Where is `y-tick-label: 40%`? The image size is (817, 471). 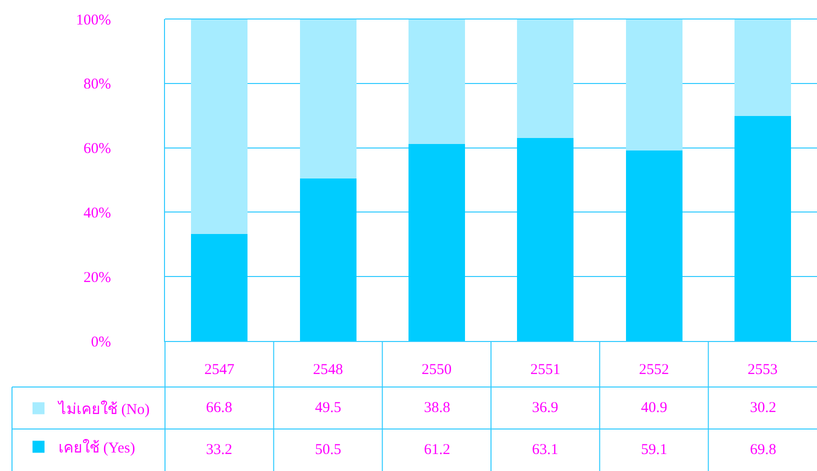 y-tick-label: 40% is located at coordinates (97, 213).